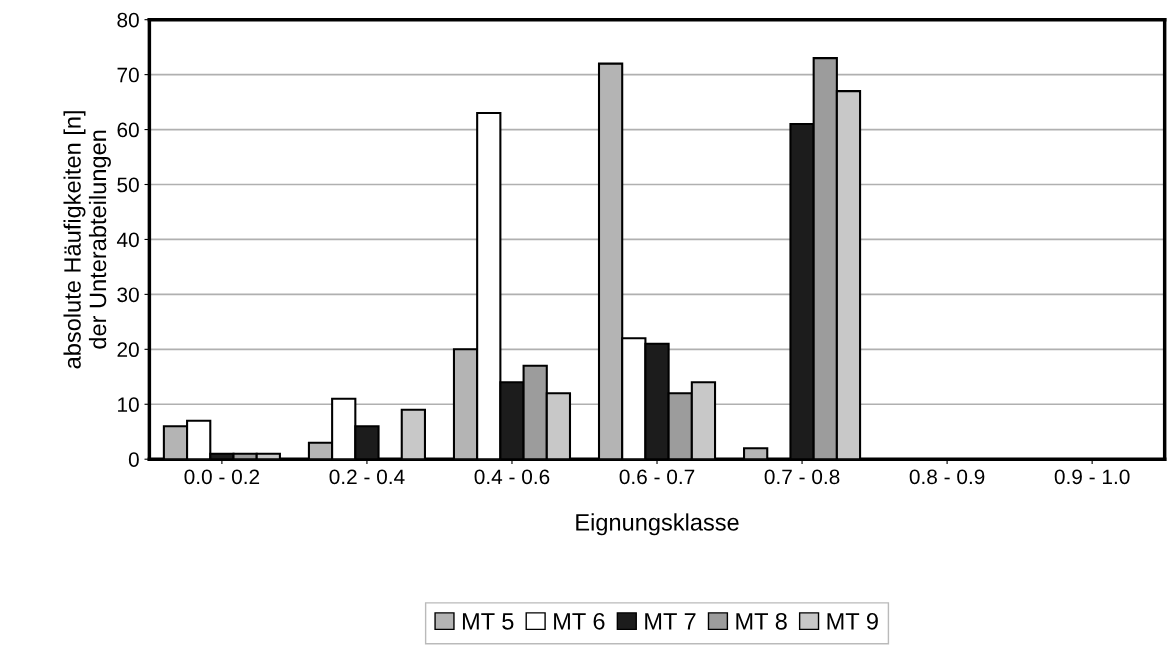 This screenshot has width=1167, height=656. I want to click on x-tick-label: 0.7 - 0.8, so click(802, 477).